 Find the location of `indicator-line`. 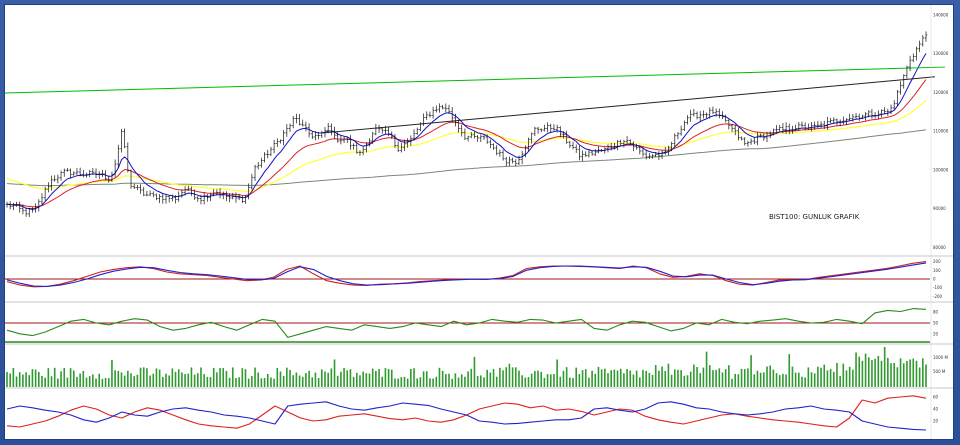

indicator-line is located at coordinates (466, 274).